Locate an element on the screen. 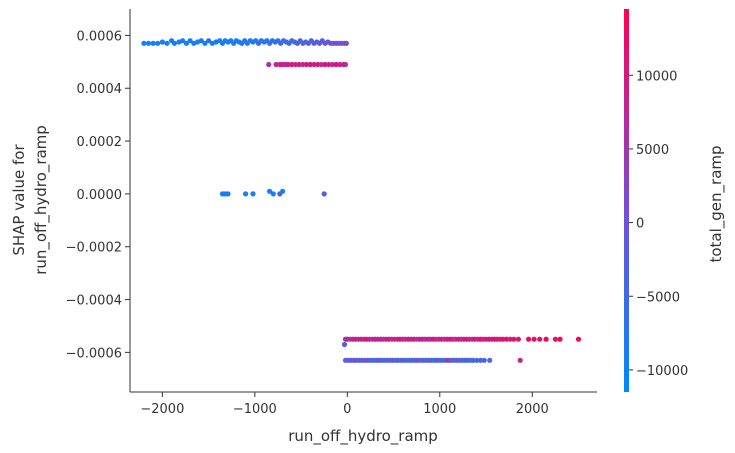 The height and width of the screenshot is (453, 735). x-tick-label: −1000 is located at coordinates (255, 409).